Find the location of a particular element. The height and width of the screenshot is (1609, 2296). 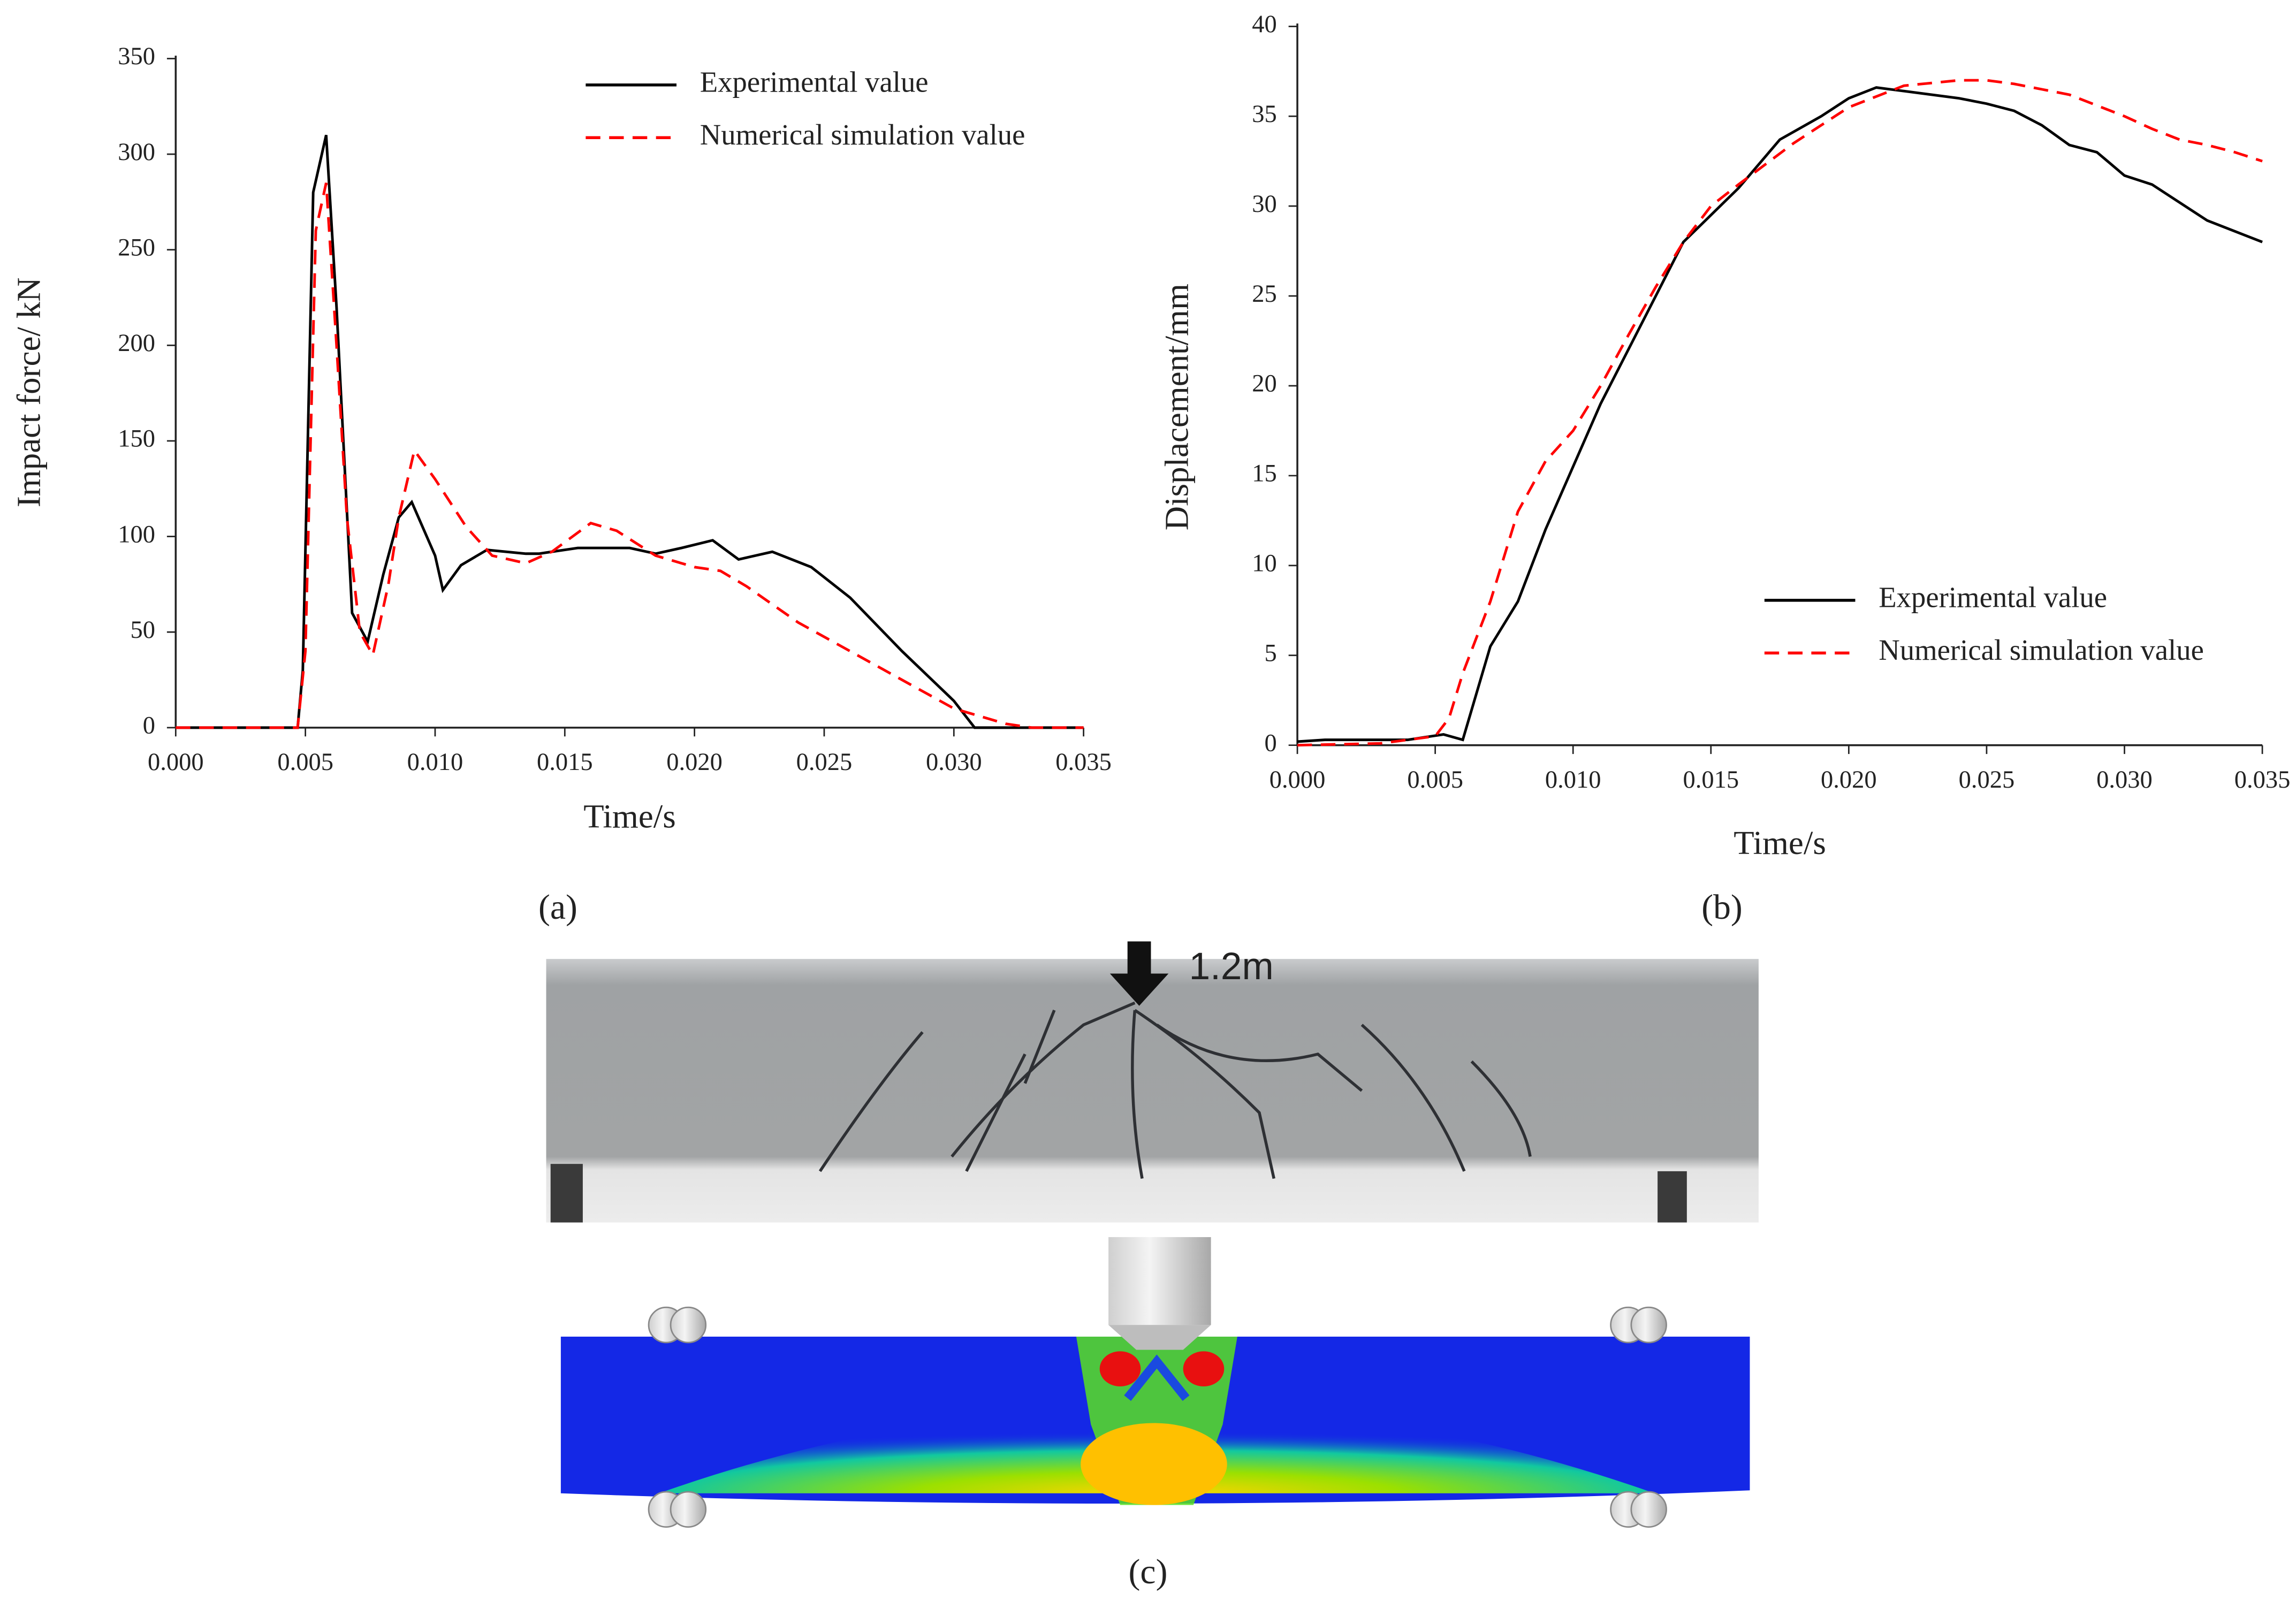

y-tick-label: 15 is located at coordinates (1264, 474).